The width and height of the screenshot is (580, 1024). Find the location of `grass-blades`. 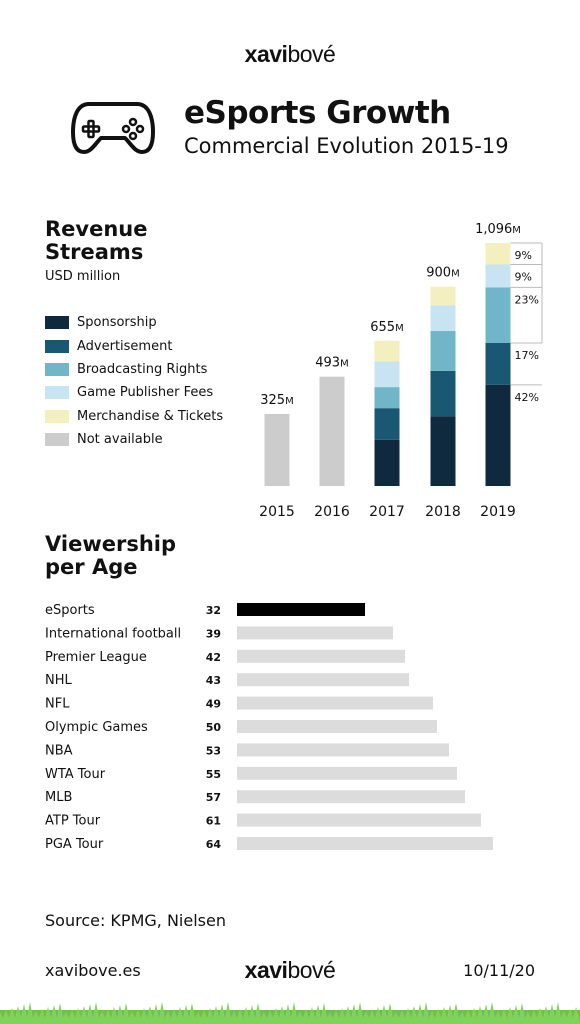

grass-blades is located at coordinates (290, 1013).